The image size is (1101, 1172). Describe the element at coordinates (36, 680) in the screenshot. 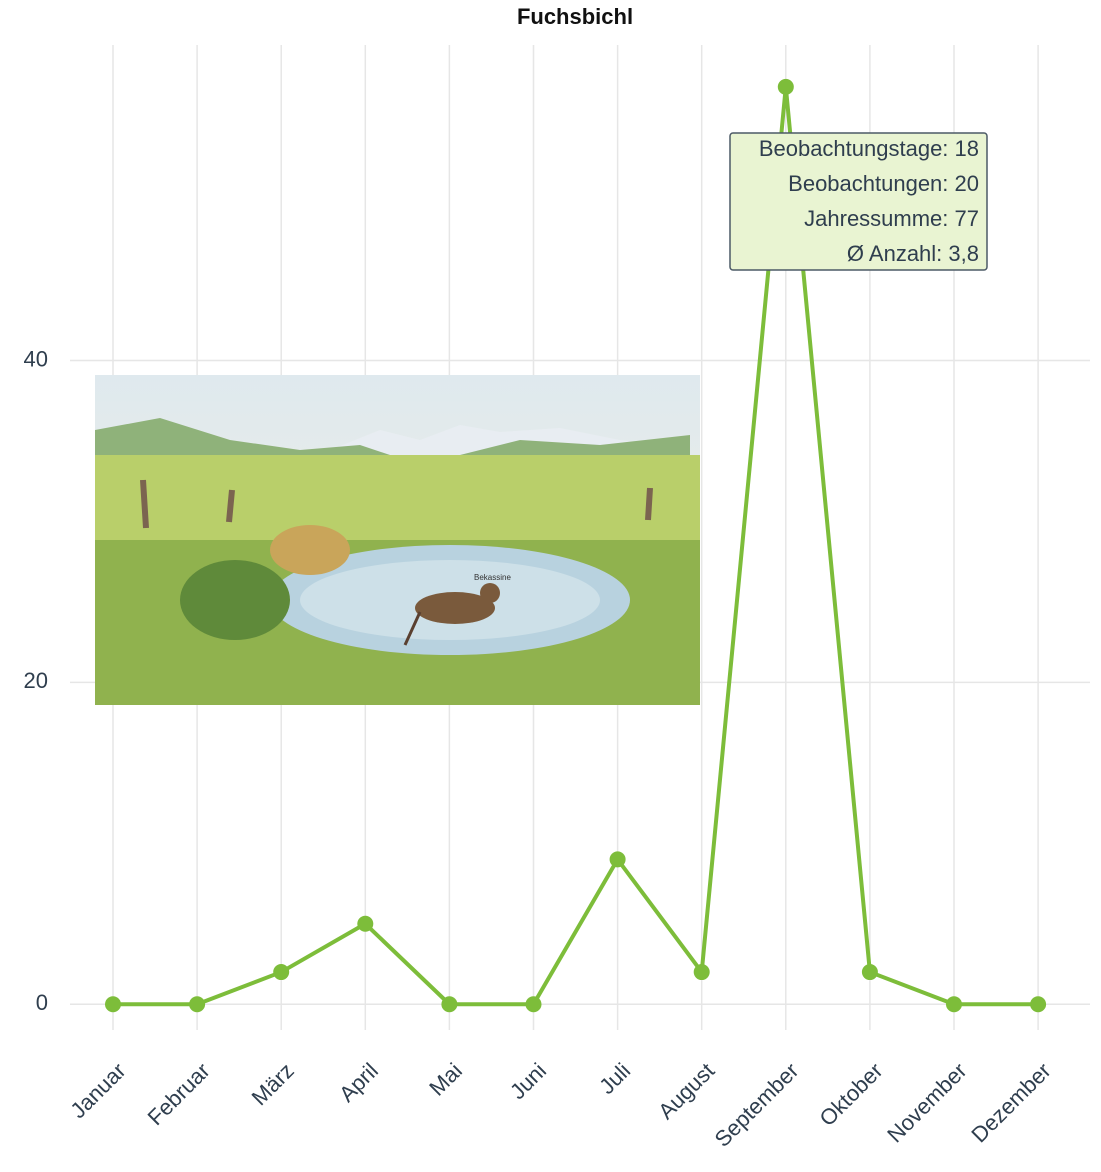

I see `y-tick-label: 20` at that location.